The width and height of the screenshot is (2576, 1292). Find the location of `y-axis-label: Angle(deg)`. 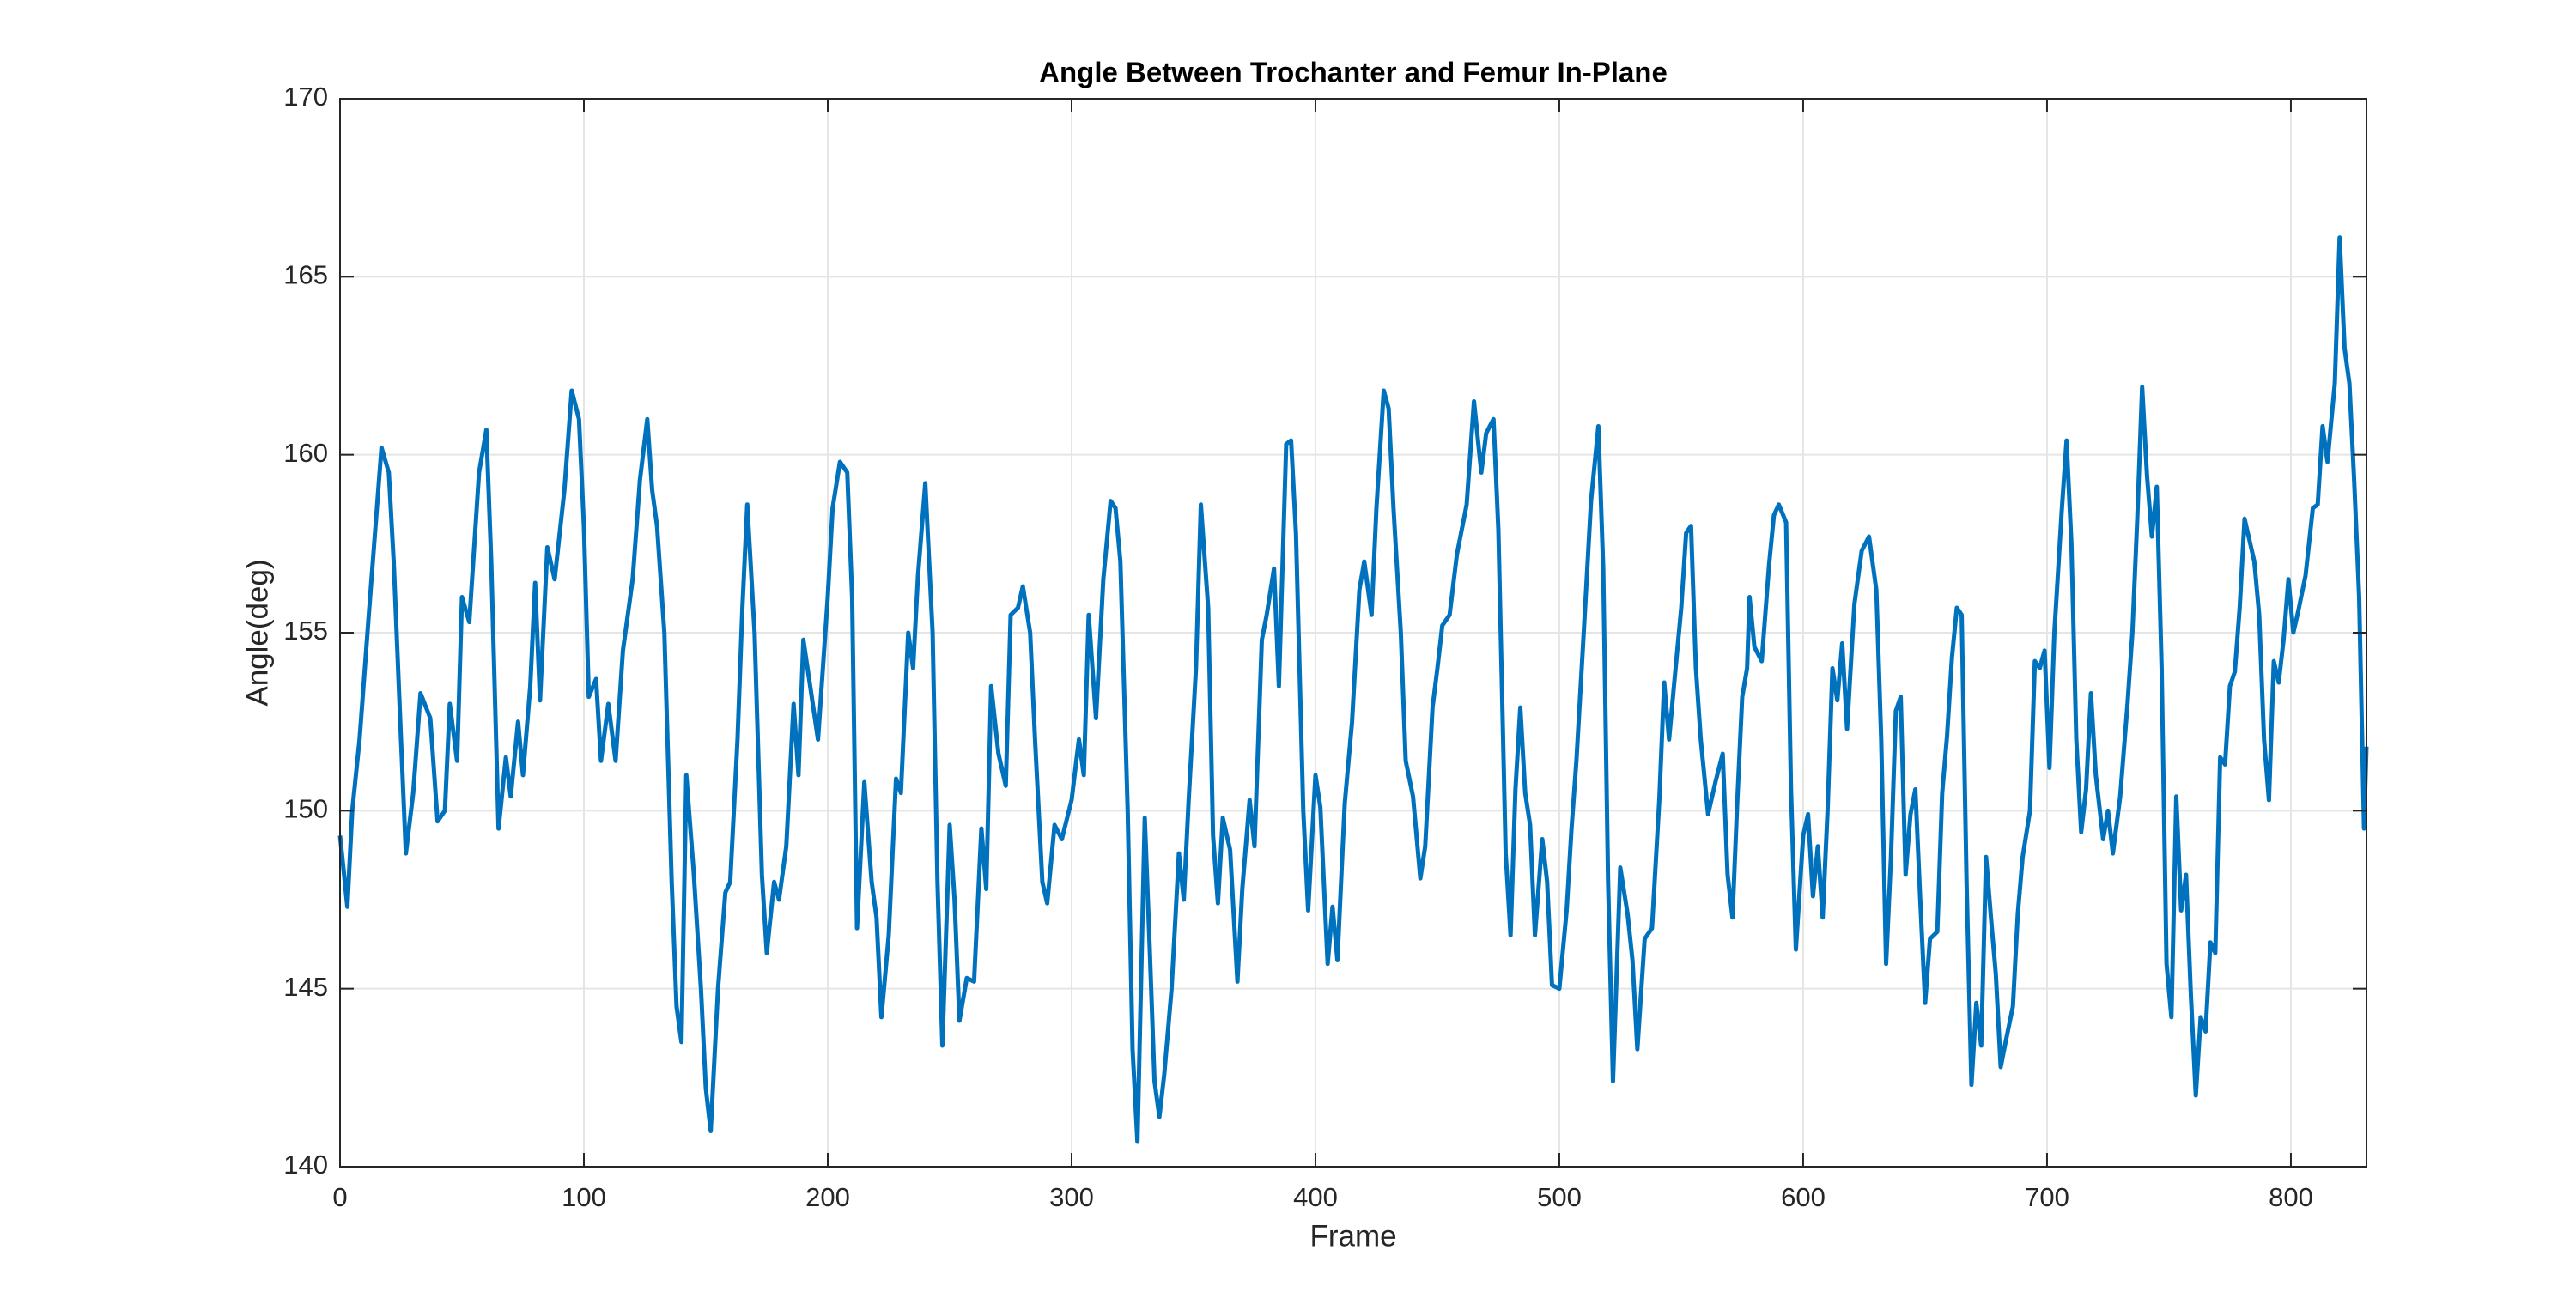

y-axis-label: Angle(deg) is located at coordinates (257, 632).